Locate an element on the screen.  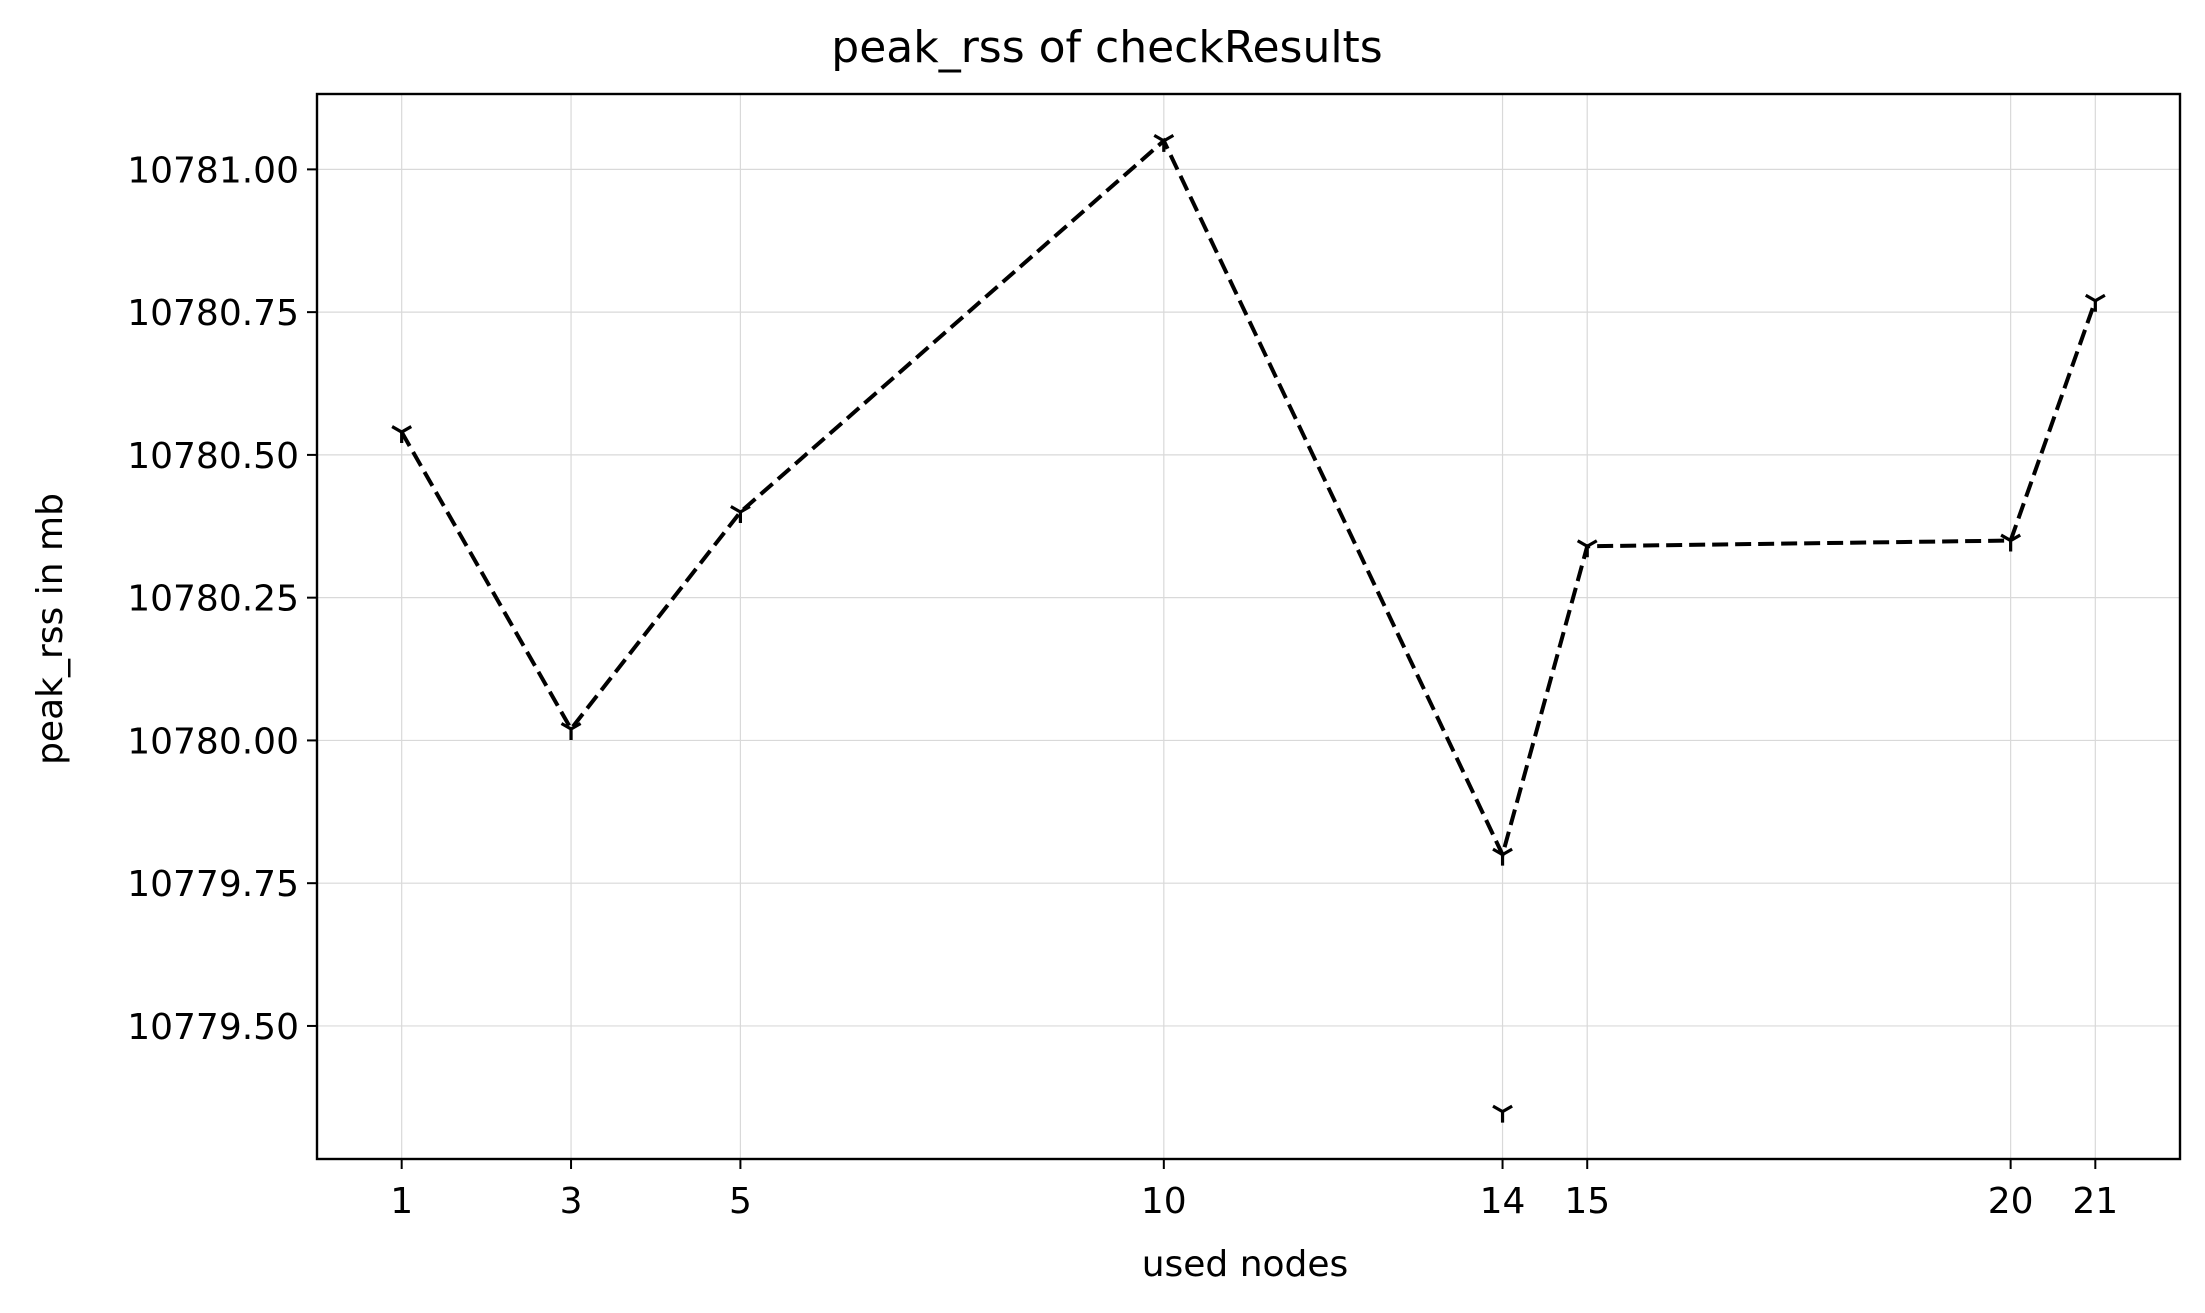
y-tick-label: 10779.50 is located at coordinates (213, 1027).